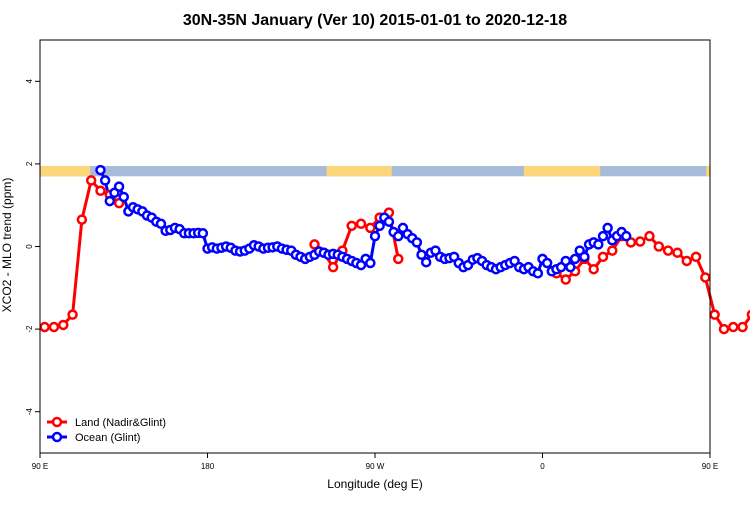 The image size is (750, 505). What do you see at coordinates (57, 422) in the screenshot?
I see `legend-land-marker` at bounding box center [57, 422].